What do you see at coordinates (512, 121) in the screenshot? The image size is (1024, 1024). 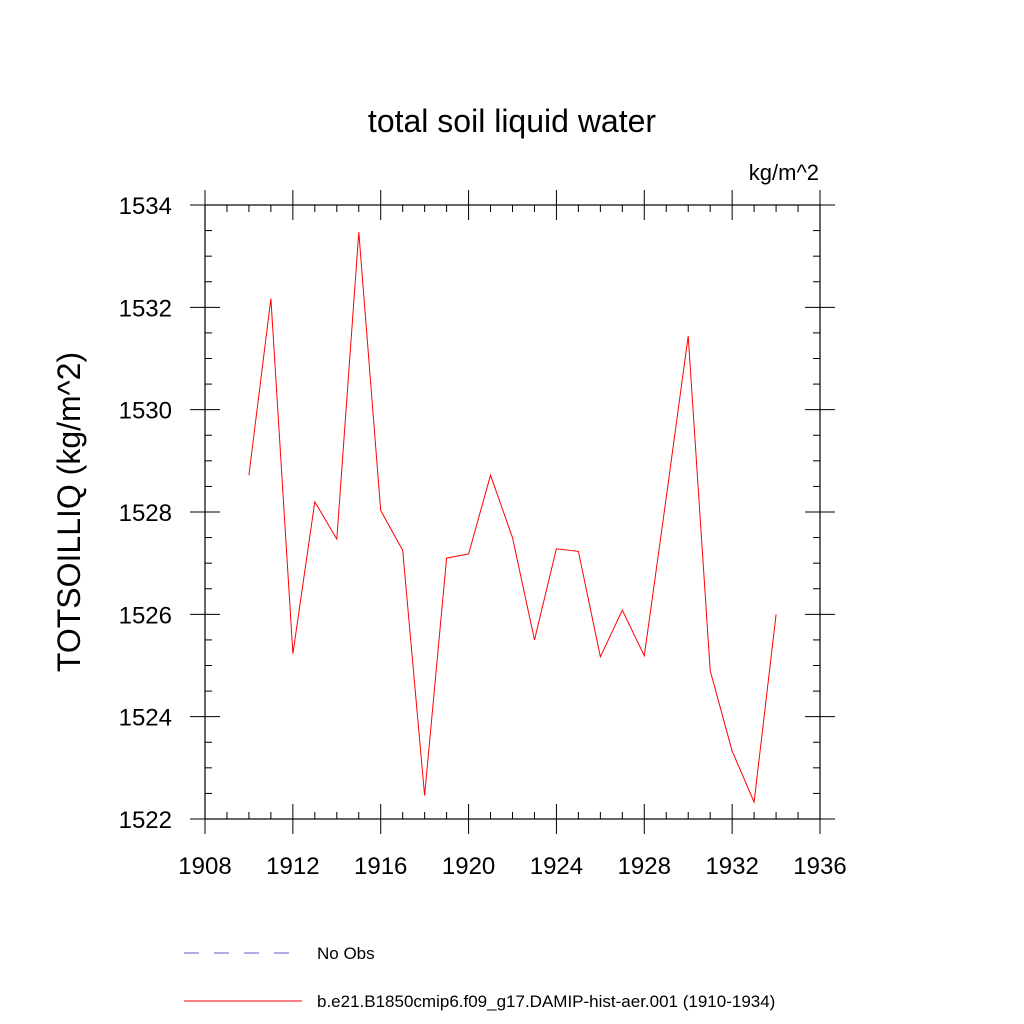 I see `chart-title: total soil liquid water` at bounding box center [512, 121].